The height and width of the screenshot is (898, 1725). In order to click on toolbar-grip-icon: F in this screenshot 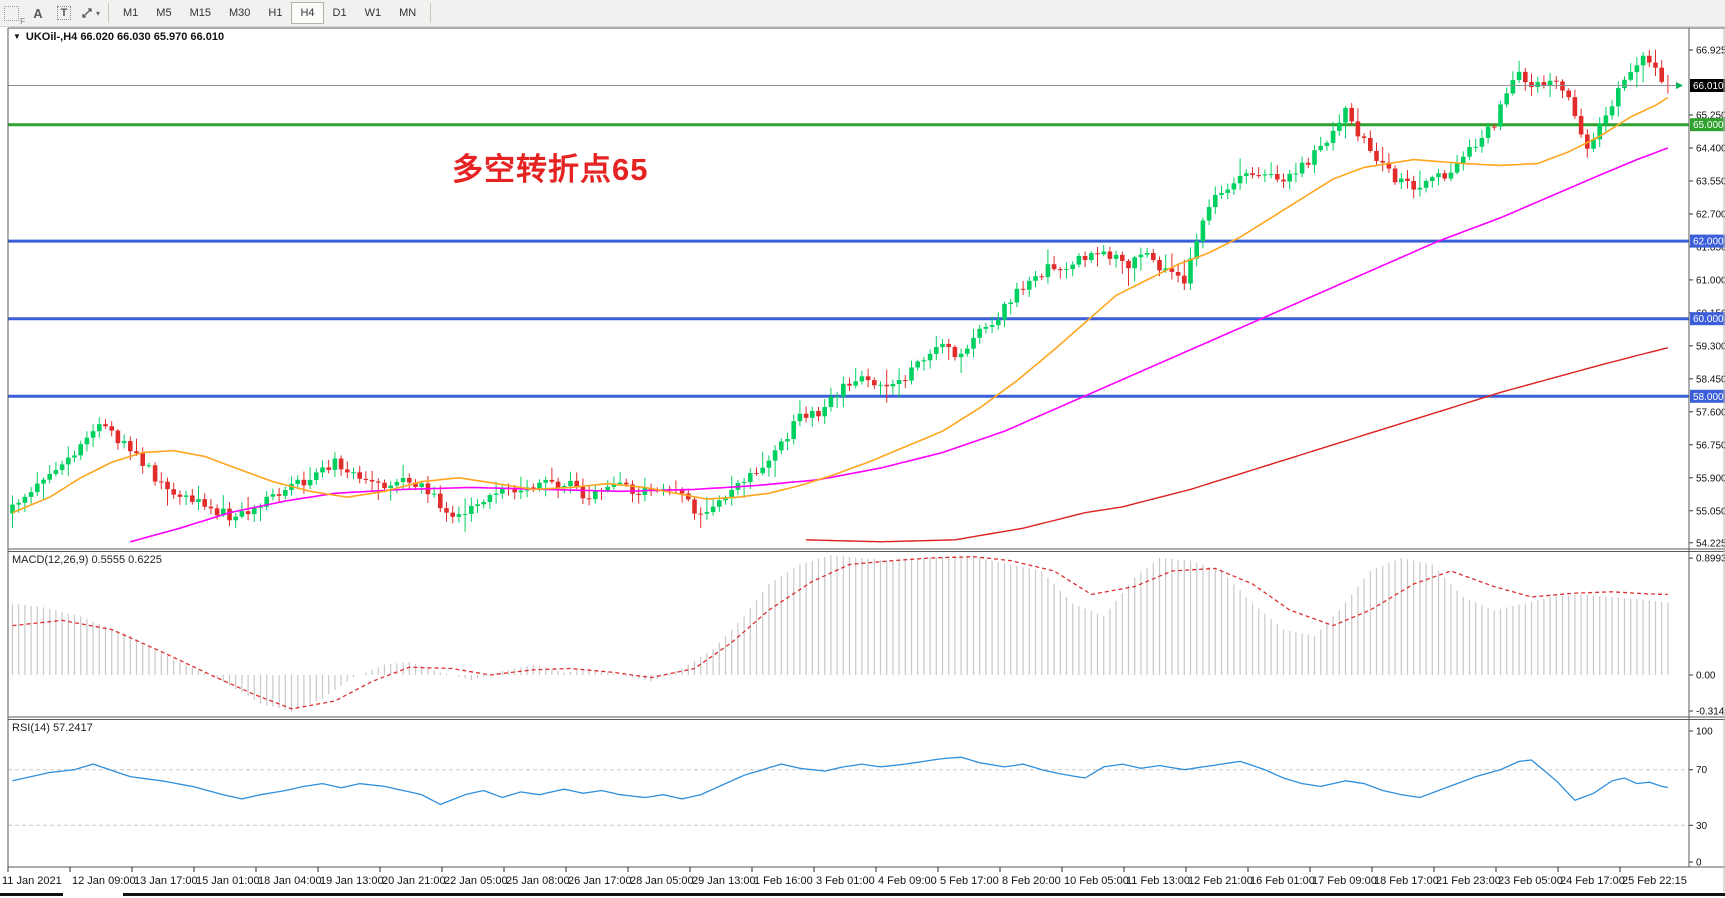, I will do `click(14, 15)`.